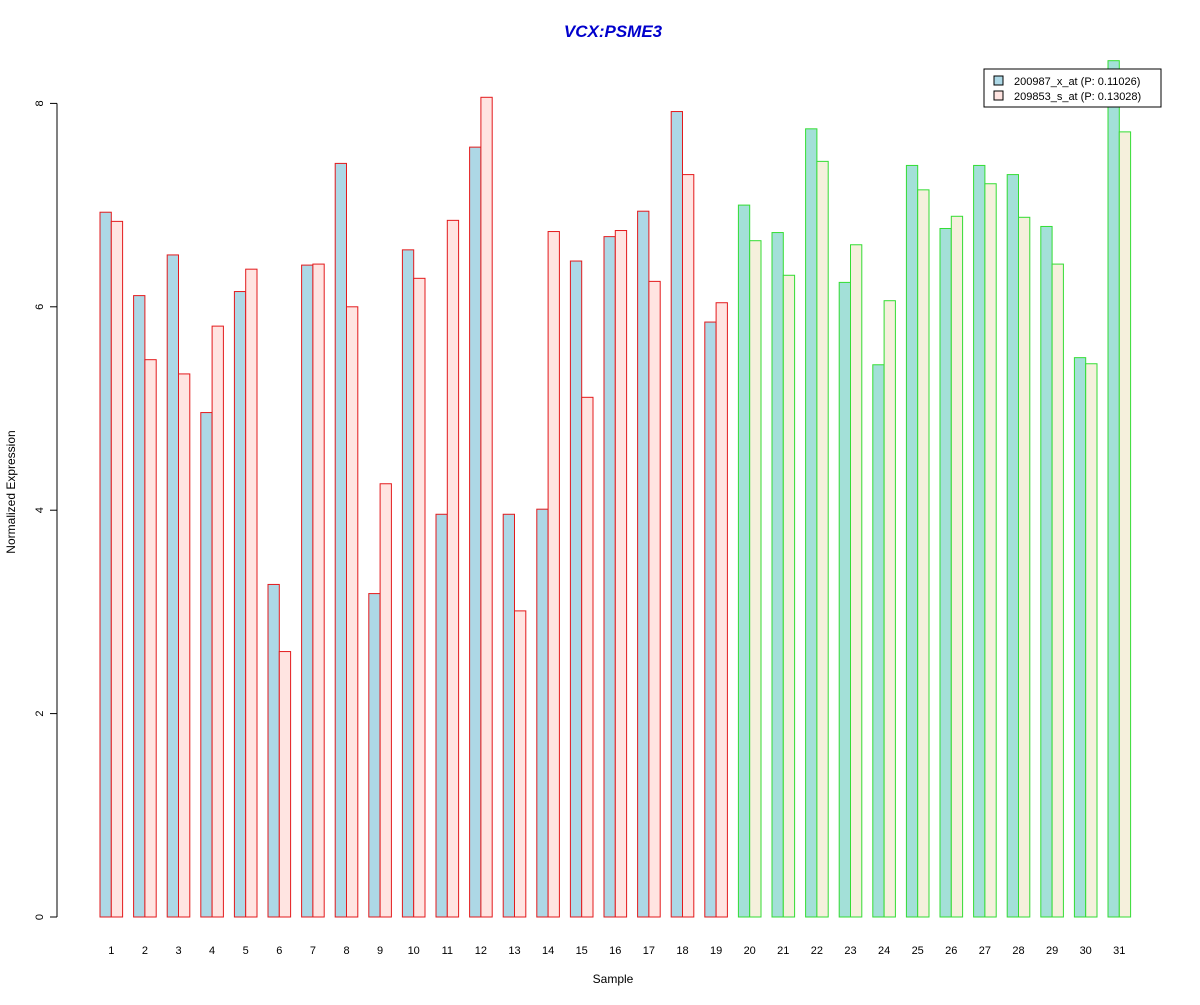 The image size is (1200, 1005). What do you see at coordinates (1018, 951) in the screenshot?
I see `x-tick-label: 28` at bounding box center [1018, 951].